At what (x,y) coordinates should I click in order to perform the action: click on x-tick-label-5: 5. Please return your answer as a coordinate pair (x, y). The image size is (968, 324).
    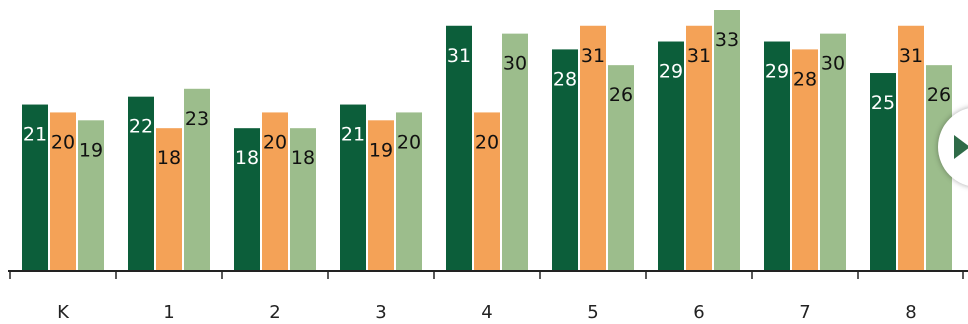
    Looking at the image, I should click on (592, 312).